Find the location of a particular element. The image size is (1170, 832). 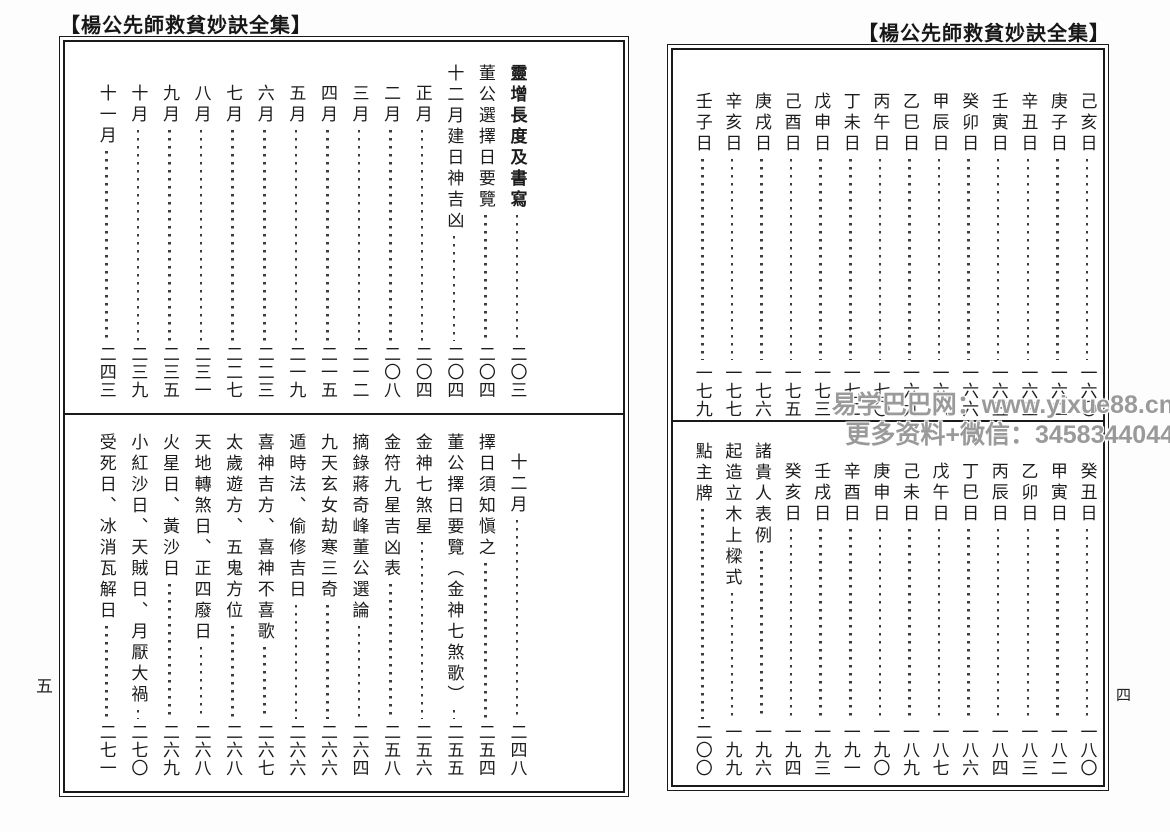

toc-entry: 十二月 二四八 is located at coordinates (517, 605).